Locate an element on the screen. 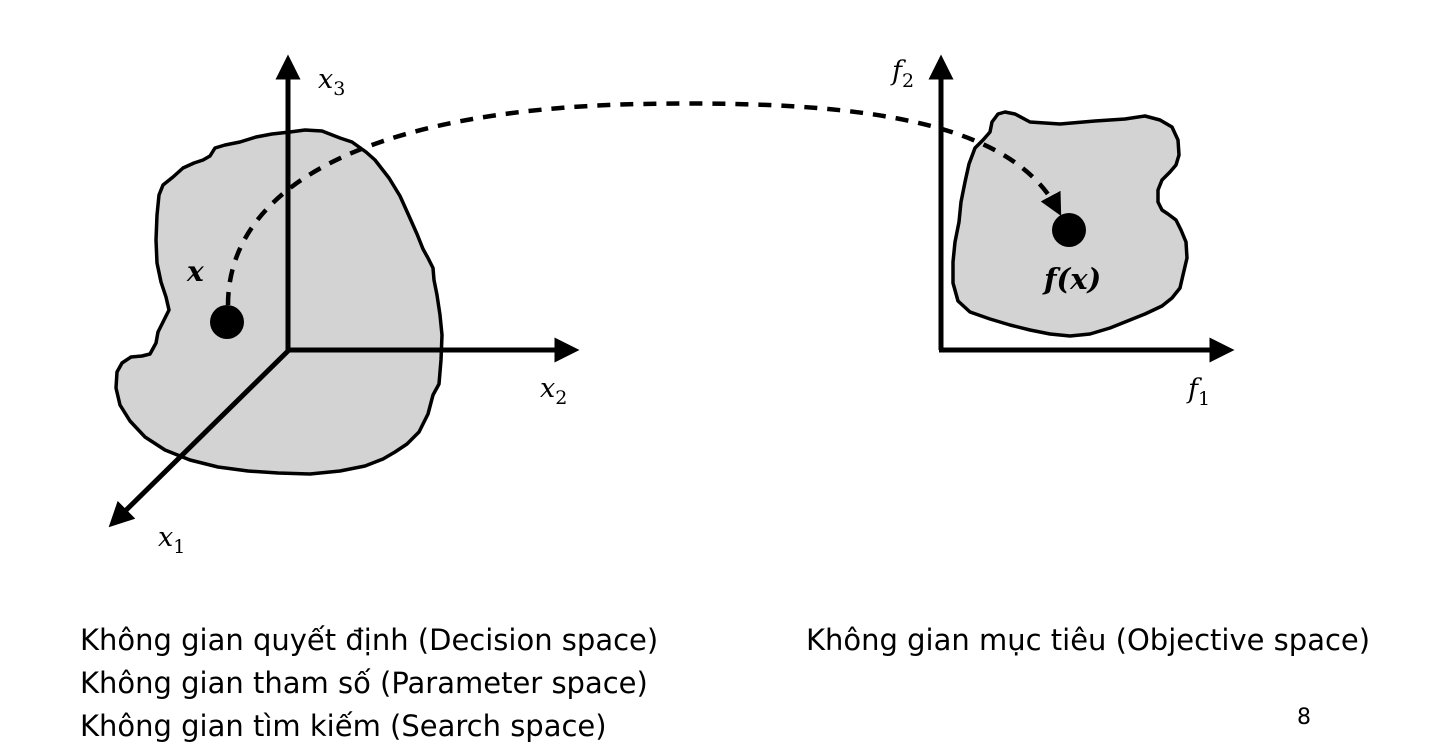 This screenshot has height=750, width=1429. x1-axis-label: x1 is located at coordinates (171, 540).